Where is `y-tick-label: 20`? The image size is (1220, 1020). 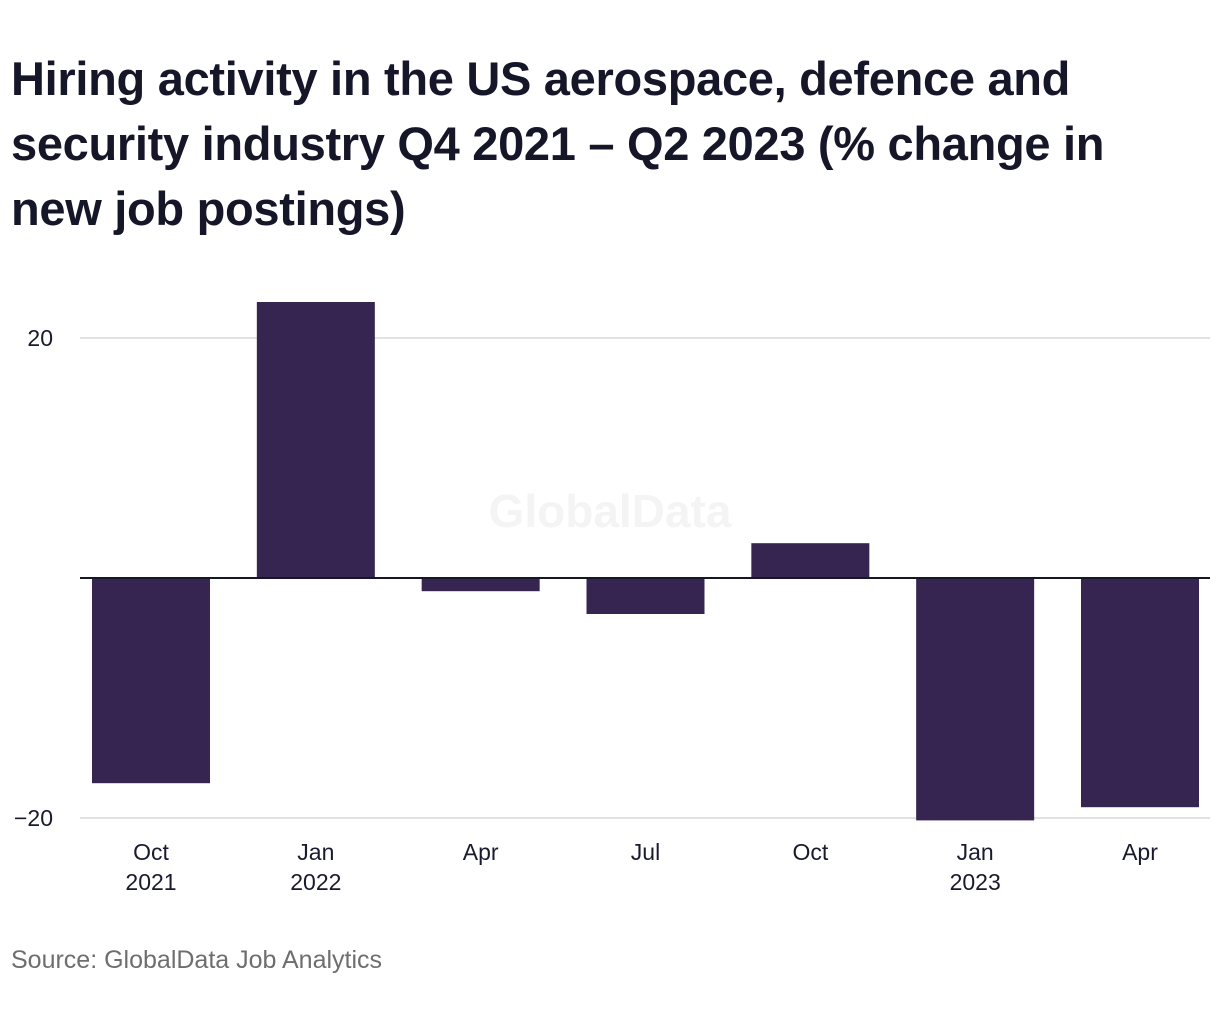
y-tick-label: 20 is located at coordinates (40, 338).